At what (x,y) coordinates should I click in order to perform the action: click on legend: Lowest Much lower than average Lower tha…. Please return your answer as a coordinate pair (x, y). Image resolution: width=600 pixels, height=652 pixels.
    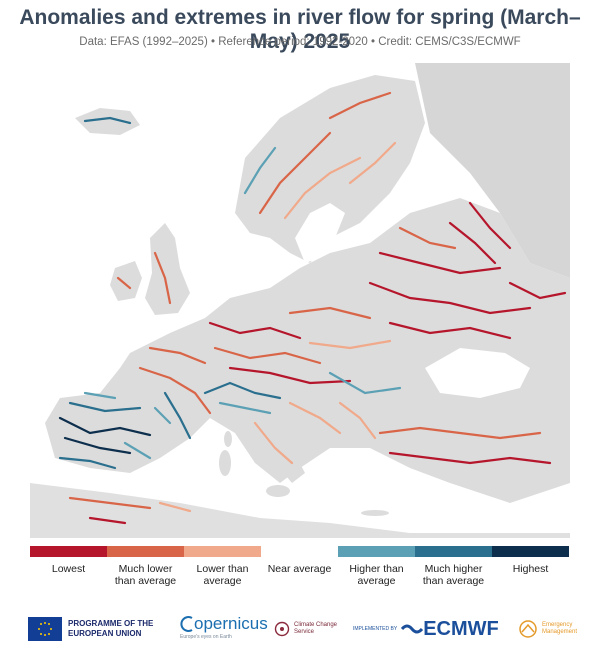
    Looking at the image, I should click on (300, 576).